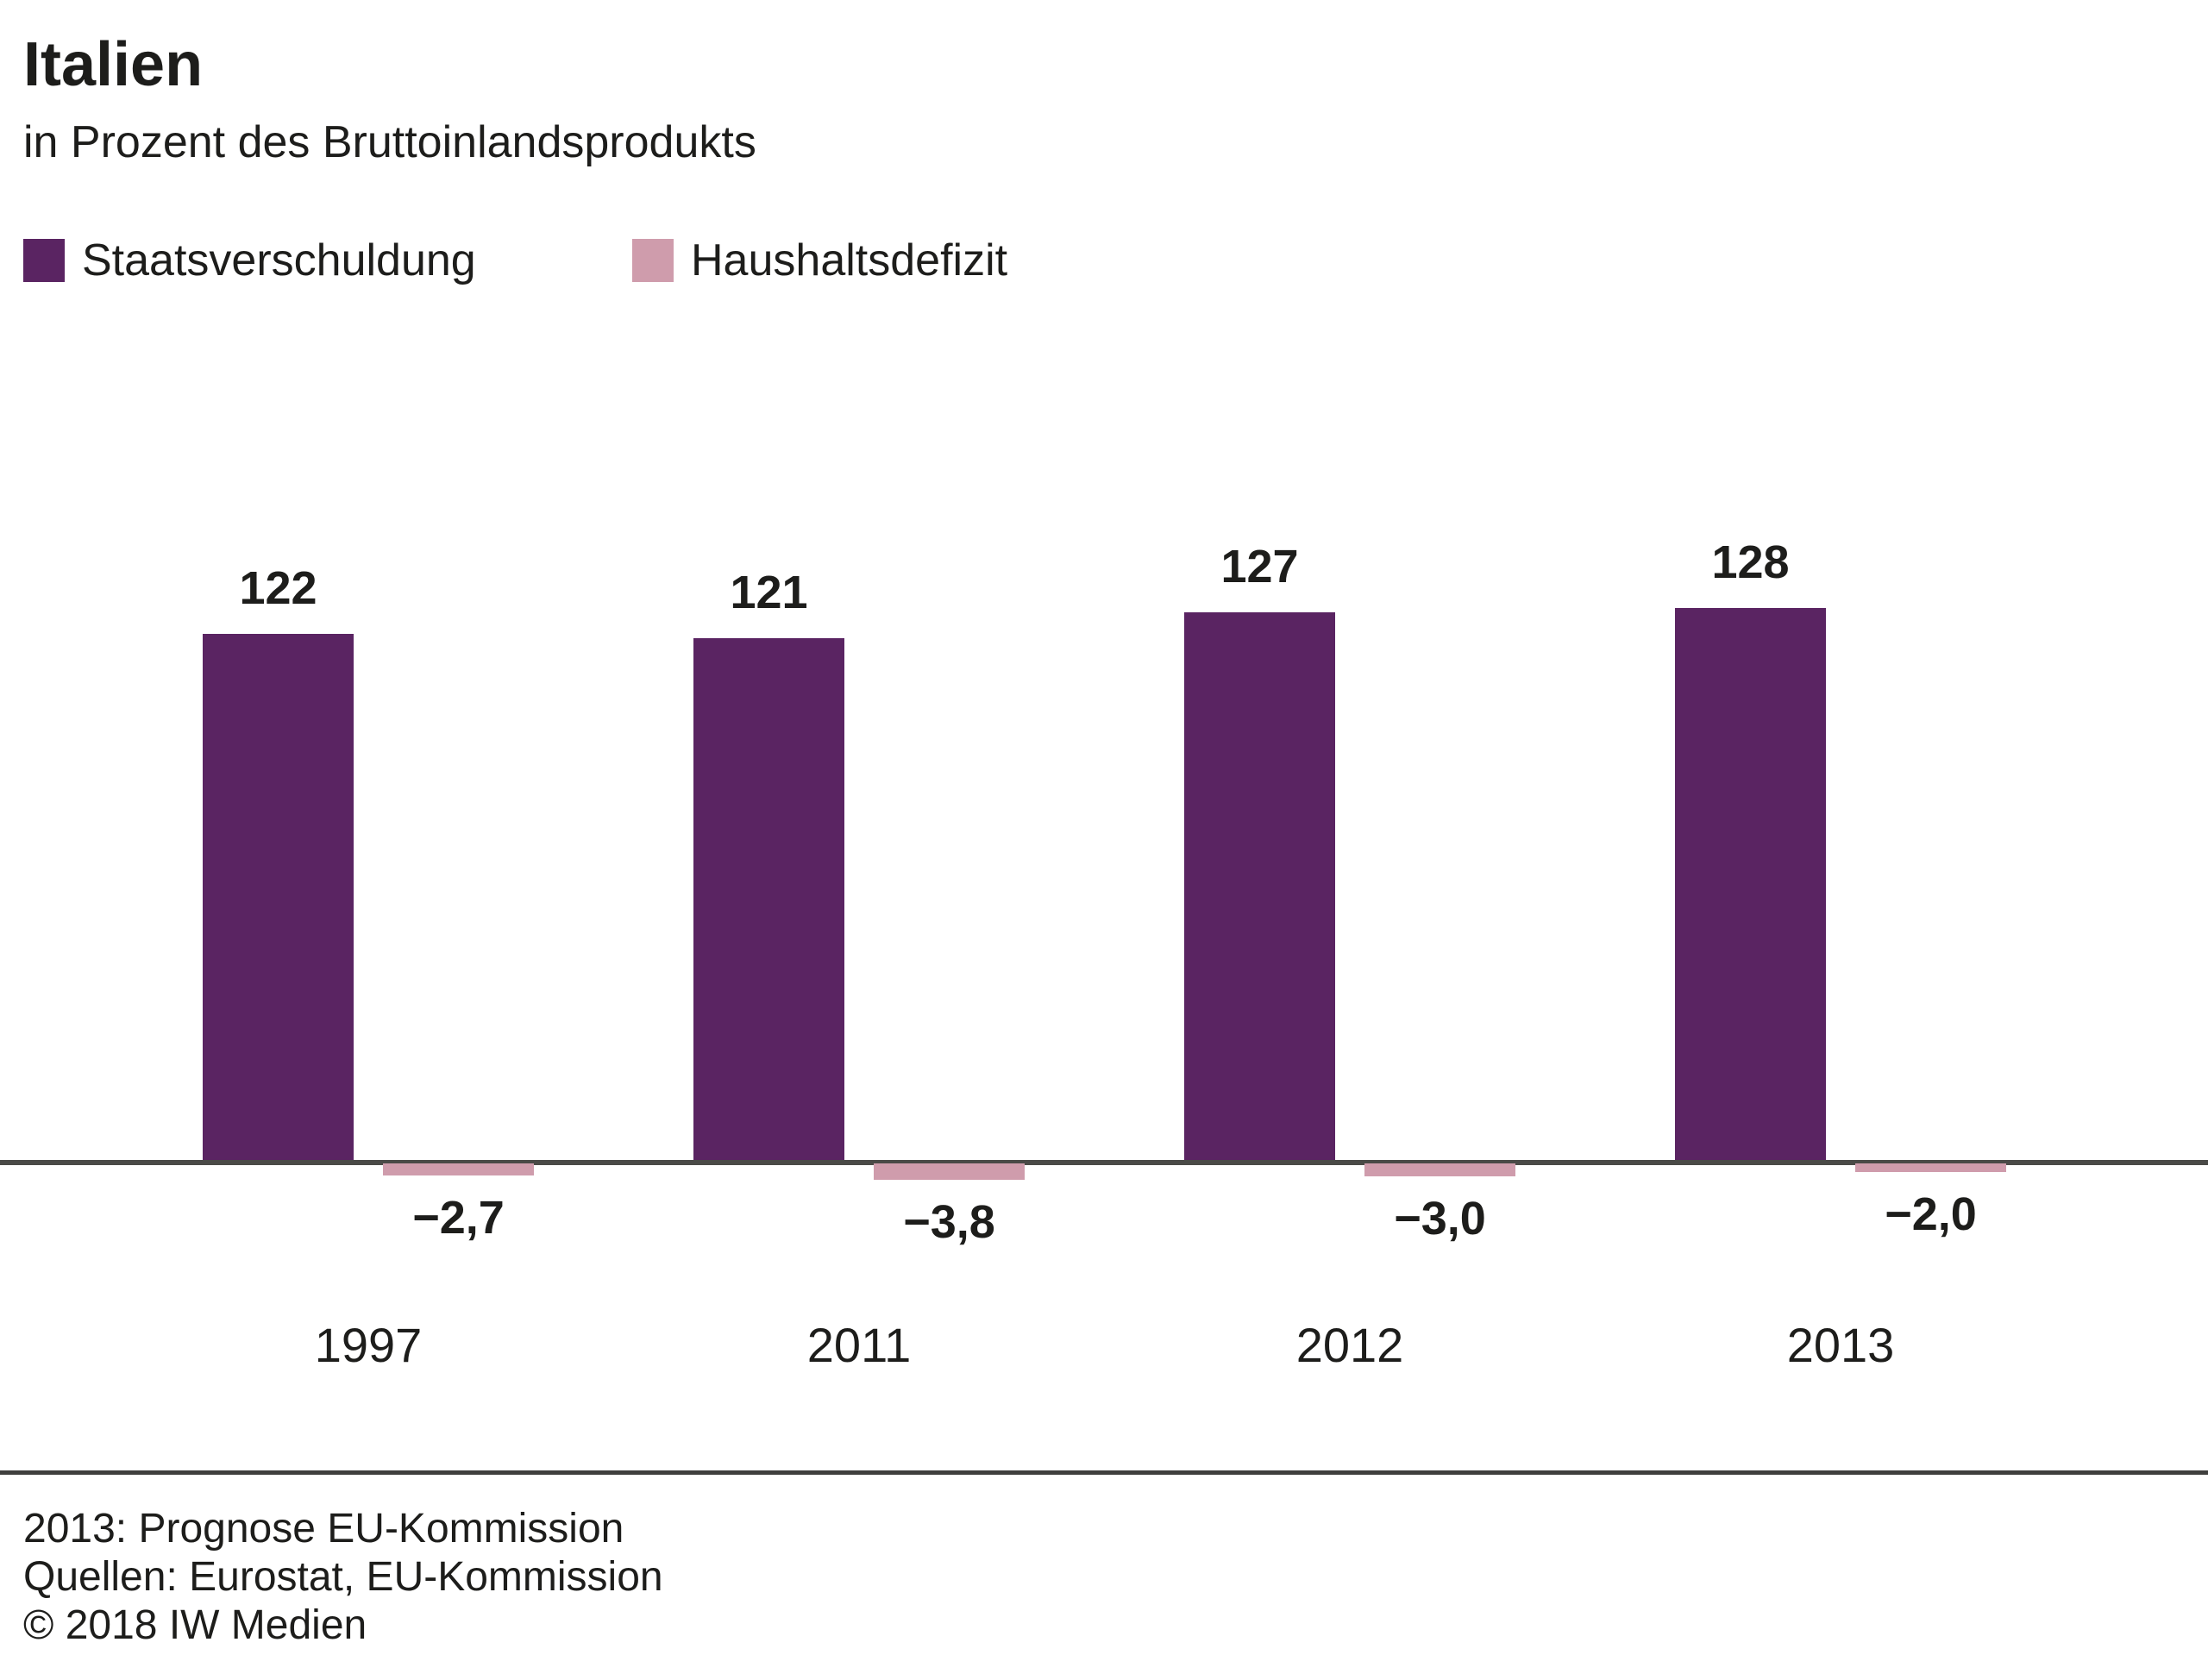 Image resolution: width=2208 pixels, height=1680 pixels. Describe the element at coordinates (1104, 1162) in the screenshot. I see `x-axis-line` at that location.